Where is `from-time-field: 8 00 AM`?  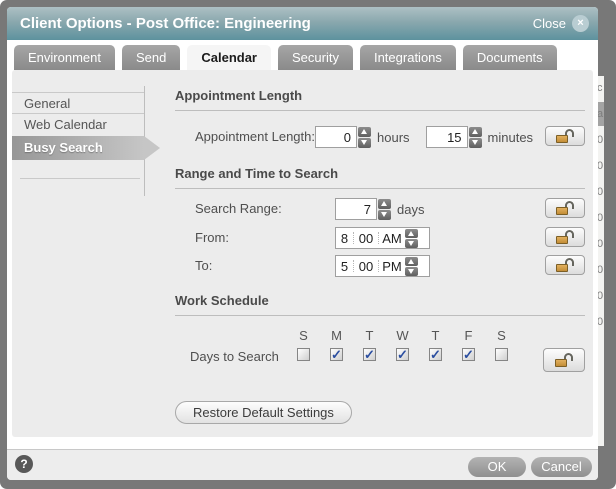 from-time-field: 8 00 AM is located at coordinates (382, 238).